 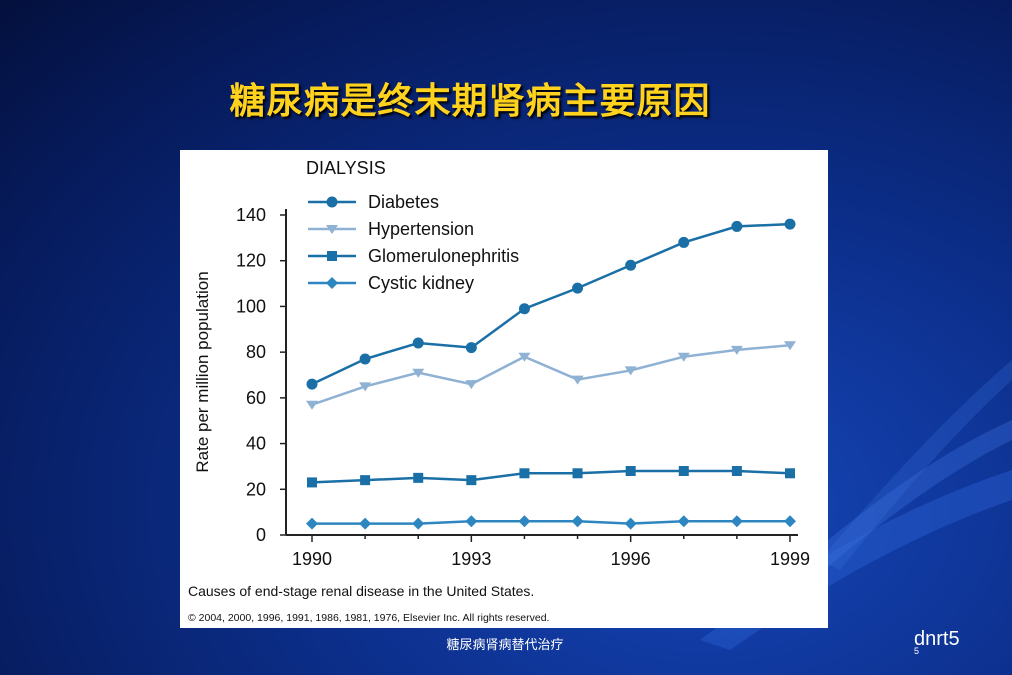 I want to click on y-tick-label: 120, so click(x=251, y=261).